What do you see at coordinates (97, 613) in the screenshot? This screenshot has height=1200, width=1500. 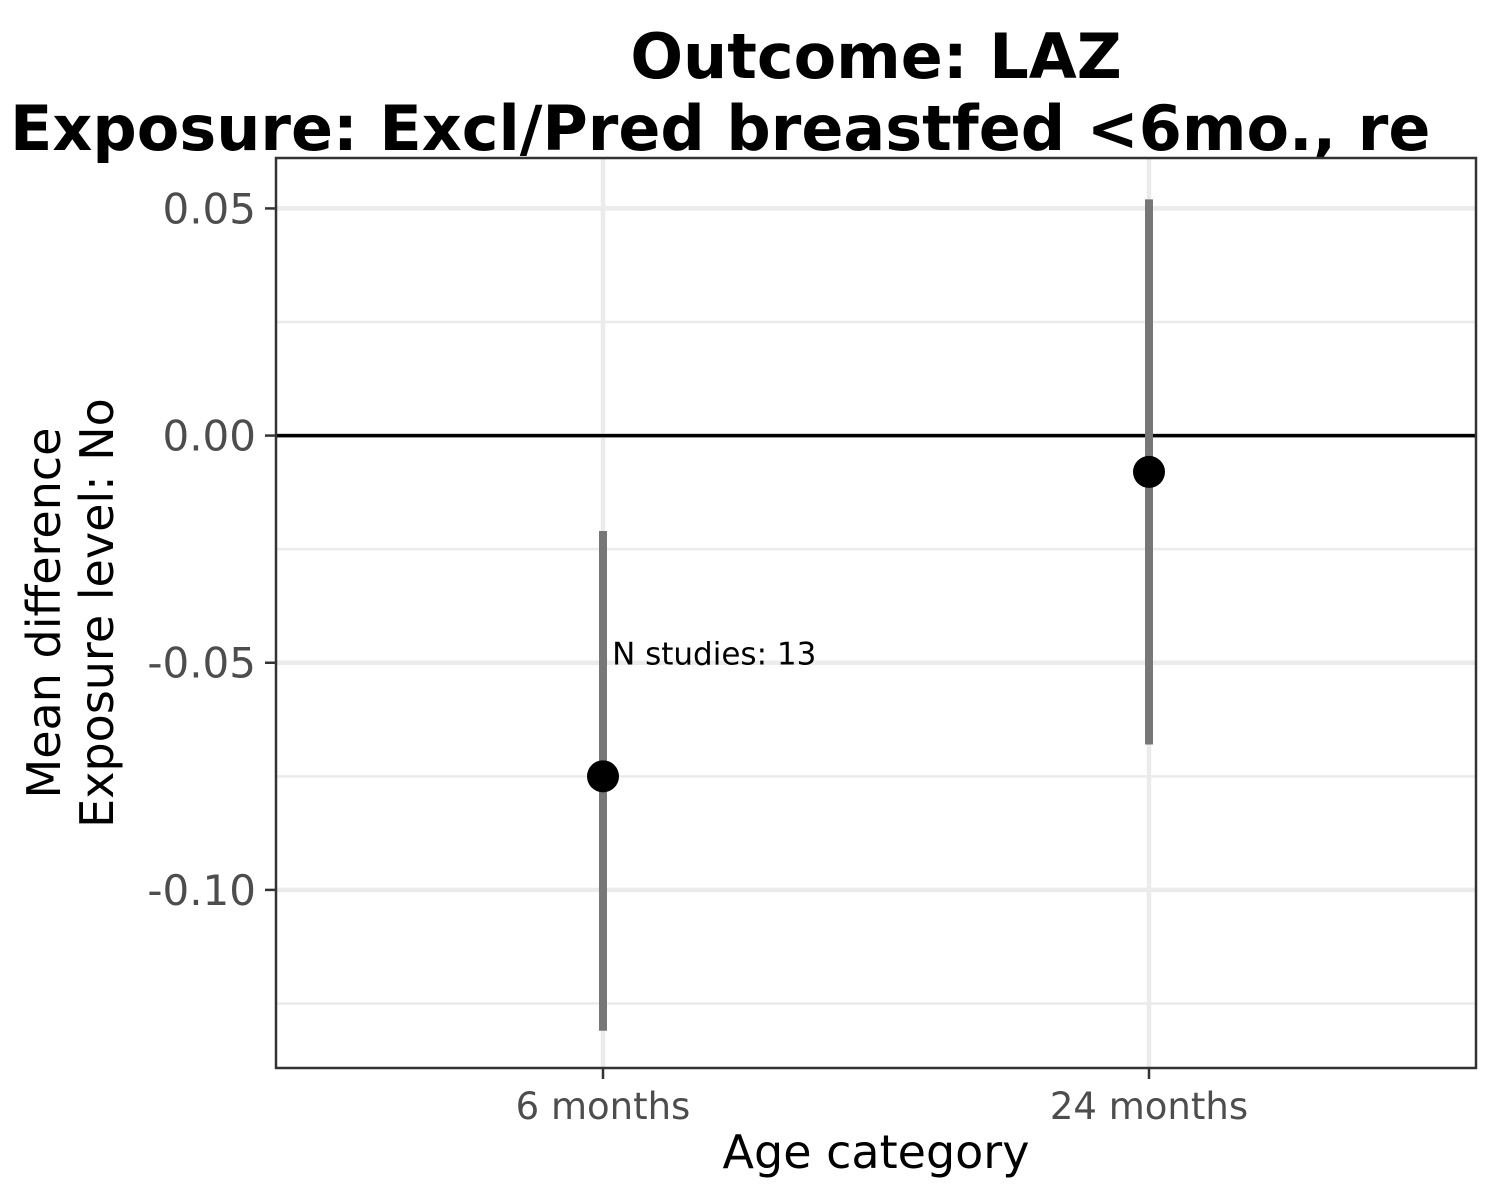 I see `y-axis-title-line-2: Exposure level: No` at bounding box center [97, 613].